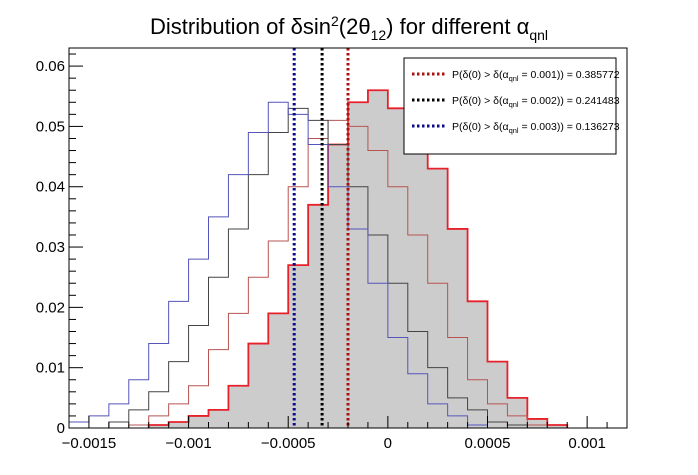 The image size is (698, 475). I want to click on y-tick-label: 0.06, so click(50, 66).